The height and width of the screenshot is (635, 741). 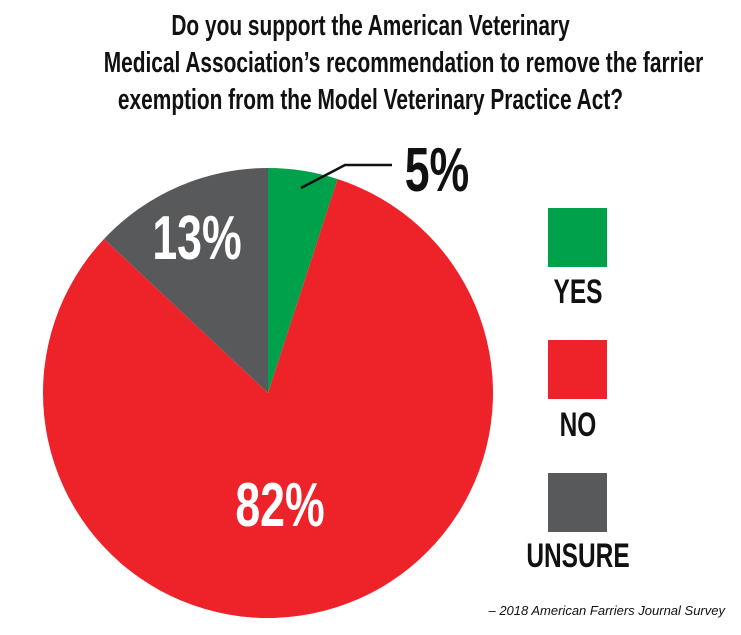 I want to click on source-note: – 2018 American Farriers Journal Survey, so click(x=606, y=610).